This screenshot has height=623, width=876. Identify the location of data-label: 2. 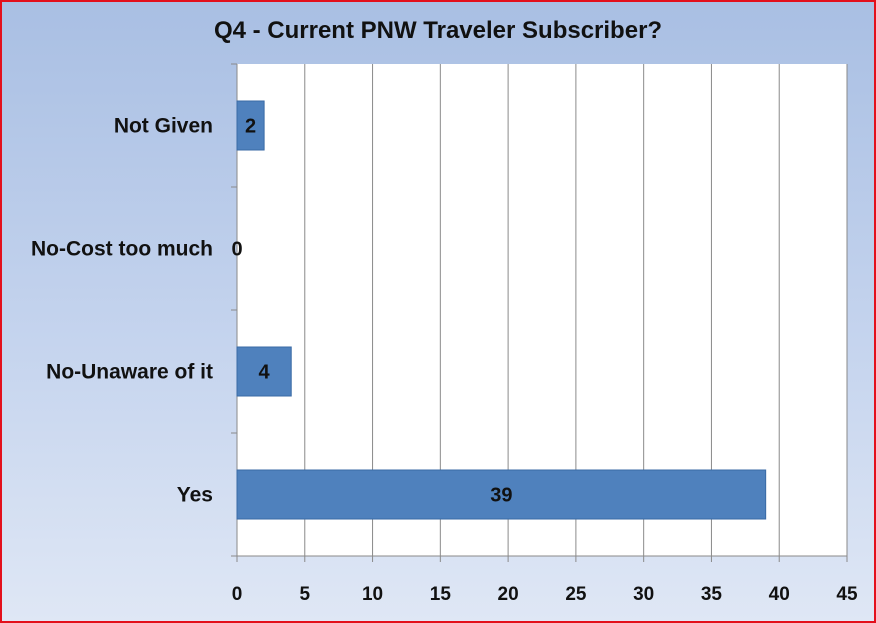
(250, 127).